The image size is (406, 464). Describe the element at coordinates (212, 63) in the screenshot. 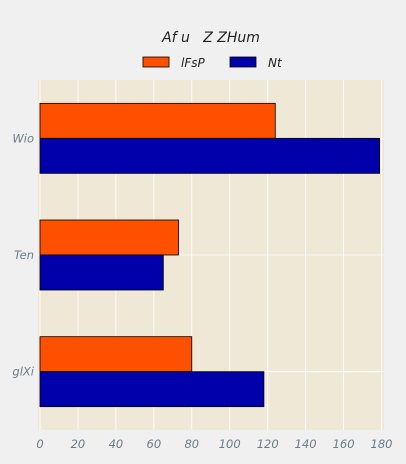

I see `legend: lFsP Nt` at that location.